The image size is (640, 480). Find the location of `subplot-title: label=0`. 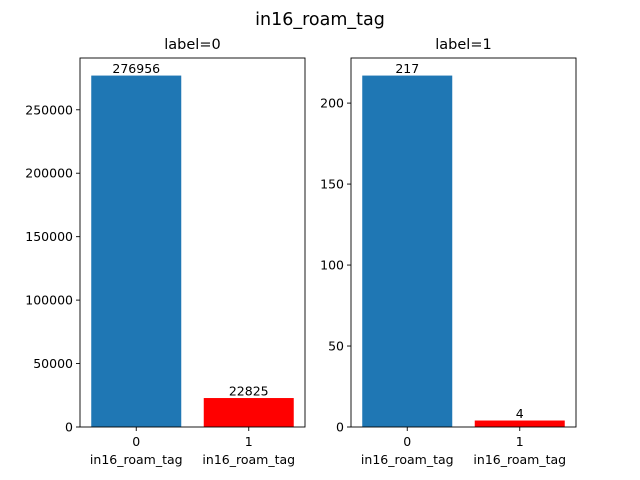

subplot-title: label=0 is located at coordinates (192, 45).